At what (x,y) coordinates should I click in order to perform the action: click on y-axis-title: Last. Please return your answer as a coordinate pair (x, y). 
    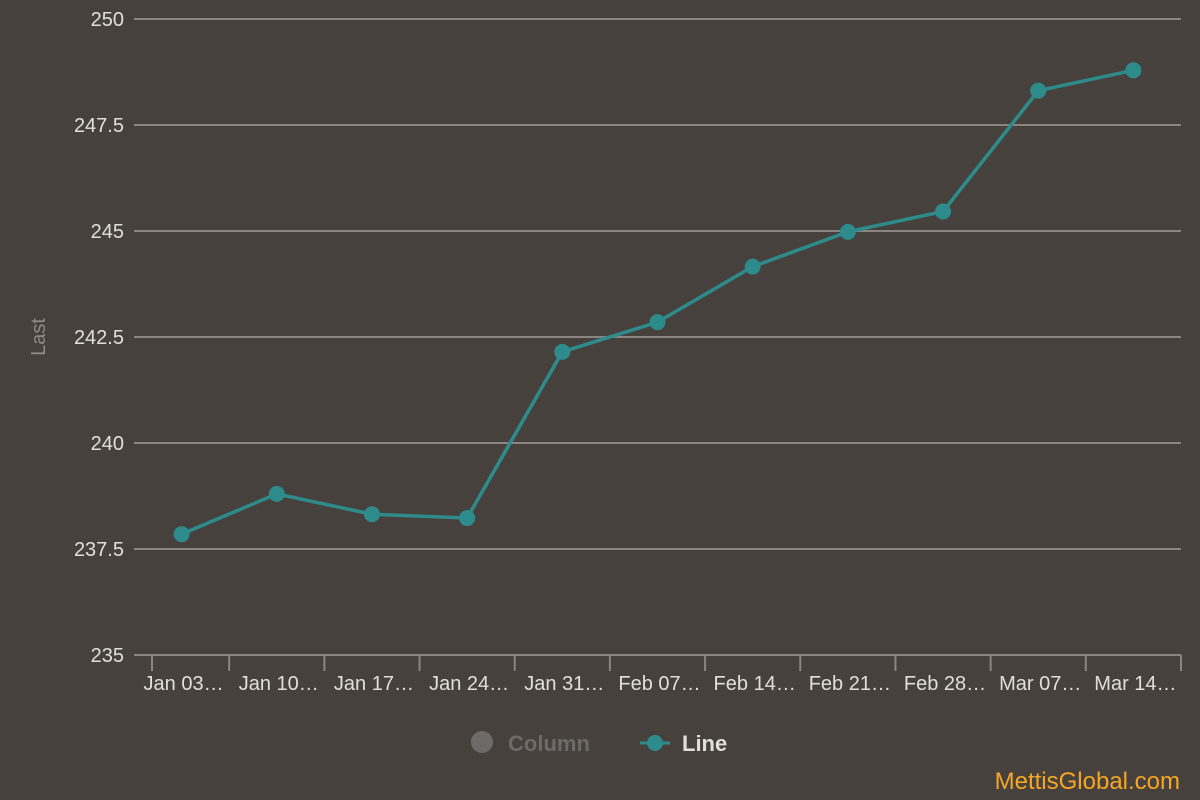
    Looking at the image, I should click on (39, 337).